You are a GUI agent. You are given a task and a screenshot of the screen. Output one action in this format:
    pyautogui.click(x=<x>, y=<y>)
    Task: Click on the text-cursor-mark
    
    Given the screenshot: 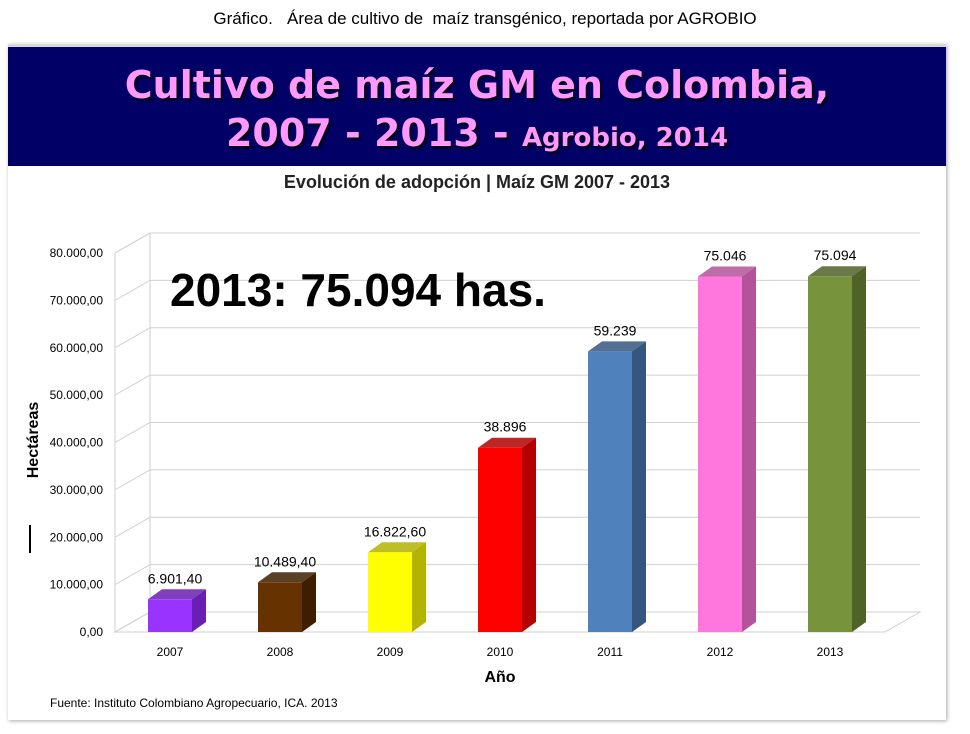 What is the action you would take?
    pyautogui.click(x=30, y=539)
    